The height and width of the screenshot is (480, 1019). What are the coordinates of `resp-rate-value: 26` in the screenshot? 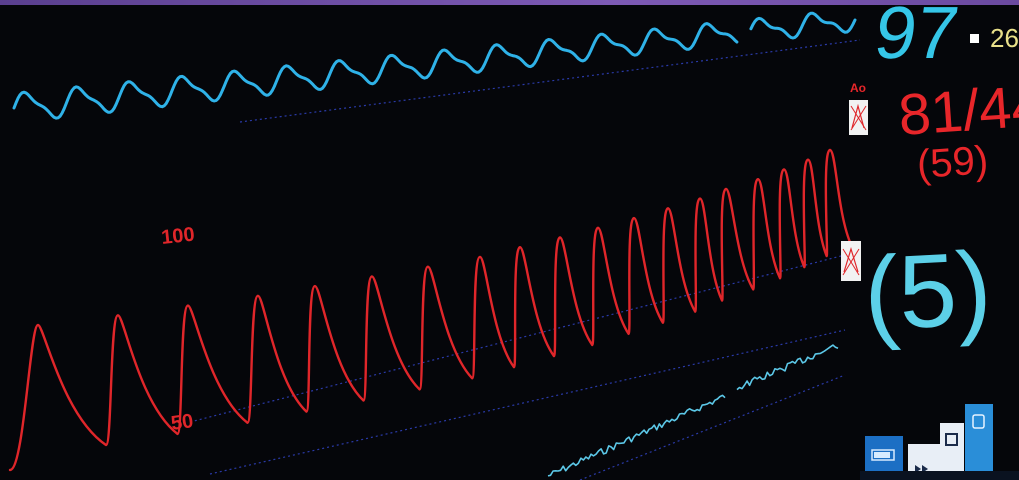 It's located at (1004, 38).